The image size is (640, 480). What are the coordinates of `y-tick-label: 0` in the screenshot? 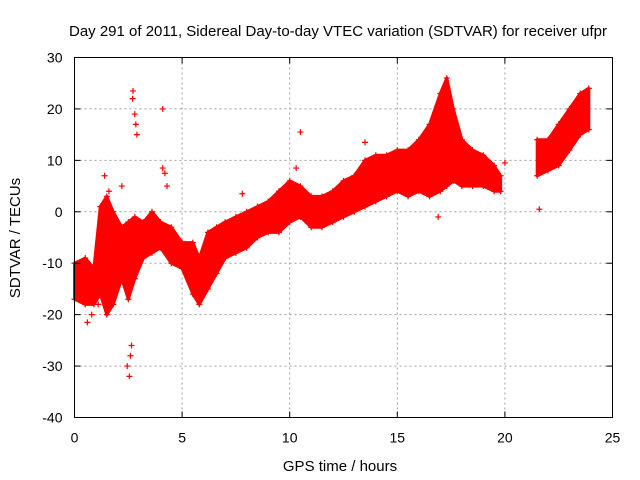 It's located at (59, 212).